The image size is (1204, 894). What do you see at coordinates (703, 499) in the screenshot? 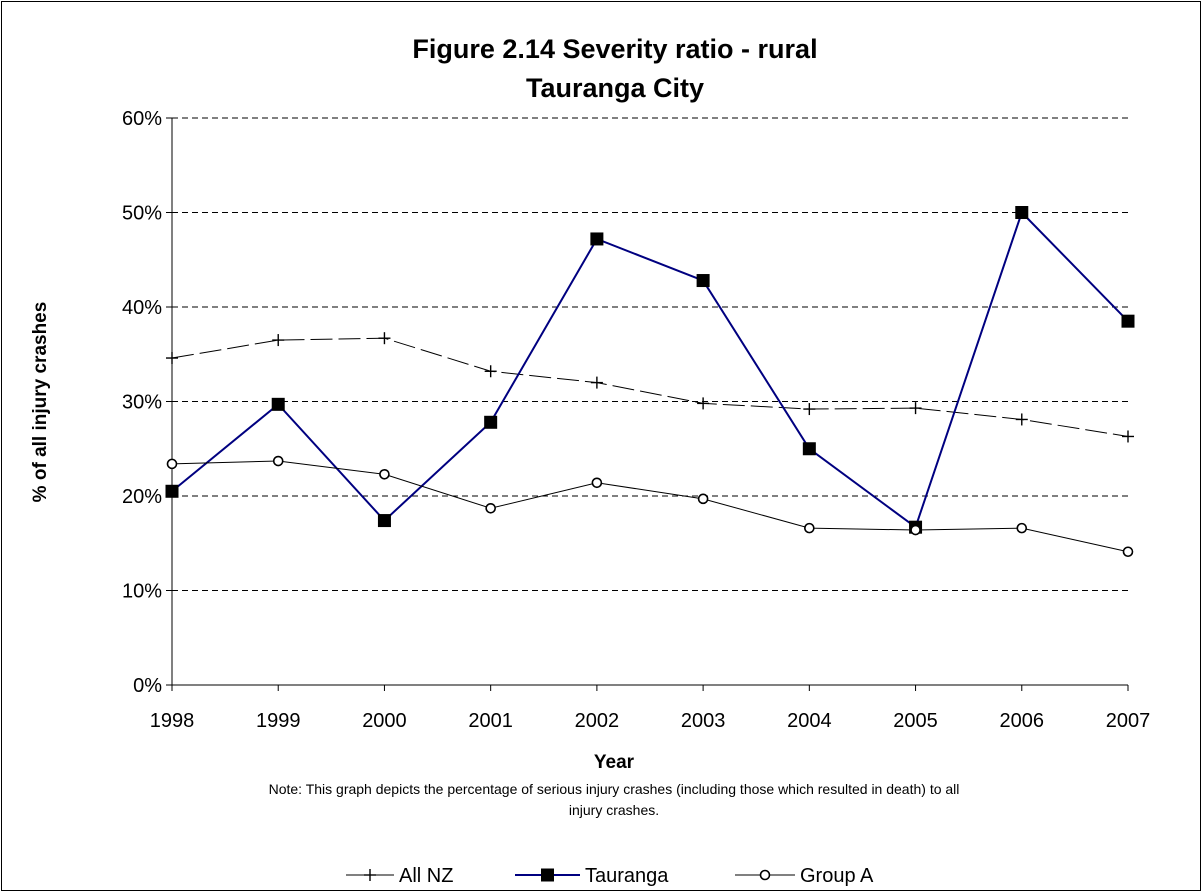
I see `data-point-group-a-2003` at bounding box center [703, 499].